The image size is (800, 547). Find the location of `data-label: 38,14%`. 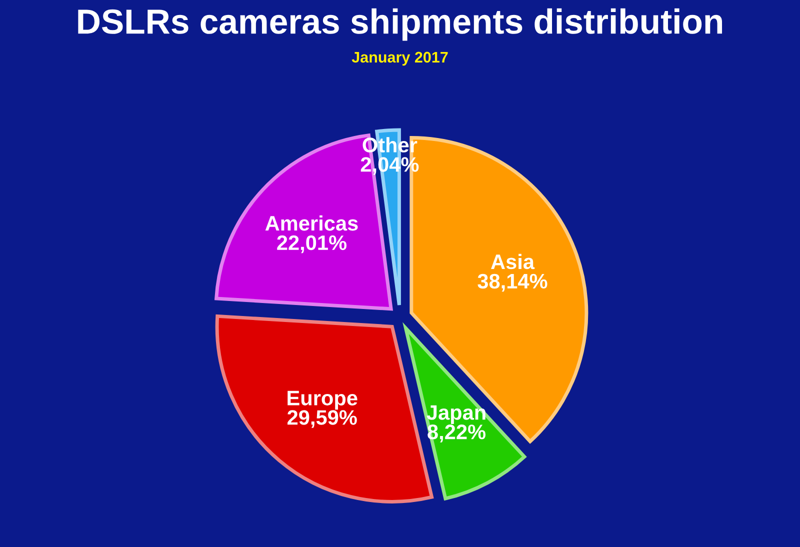

data-label: 38,14% is located at coordinates (513, 283).